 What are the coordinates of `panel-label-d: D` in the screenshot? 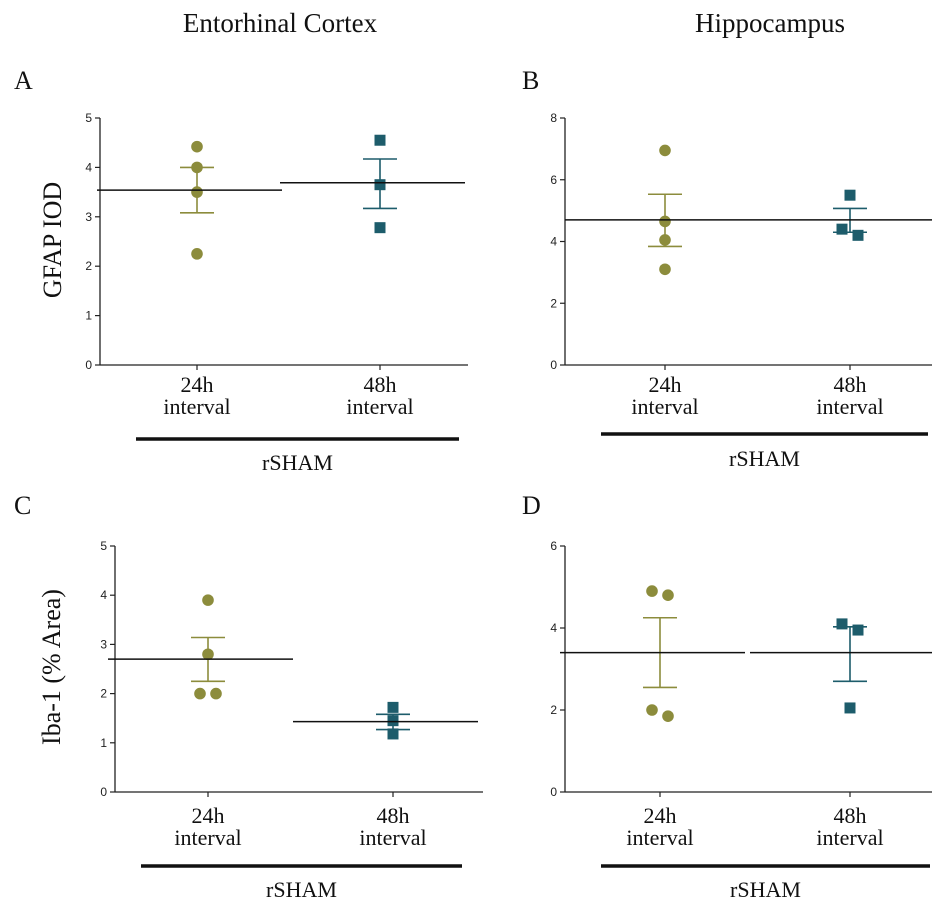 It's located at (531, 505).